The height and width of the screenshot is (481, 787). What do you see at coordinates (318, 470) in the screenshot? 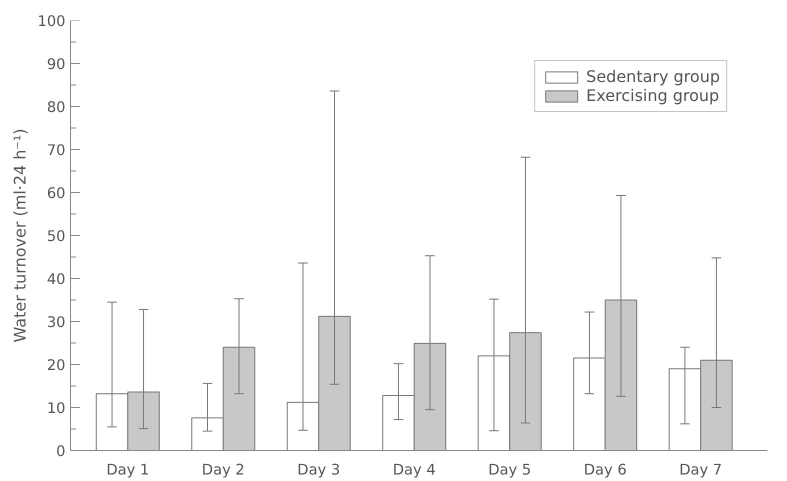
I see `x-tick-label: Day 3` at bounding box center [318, 470].